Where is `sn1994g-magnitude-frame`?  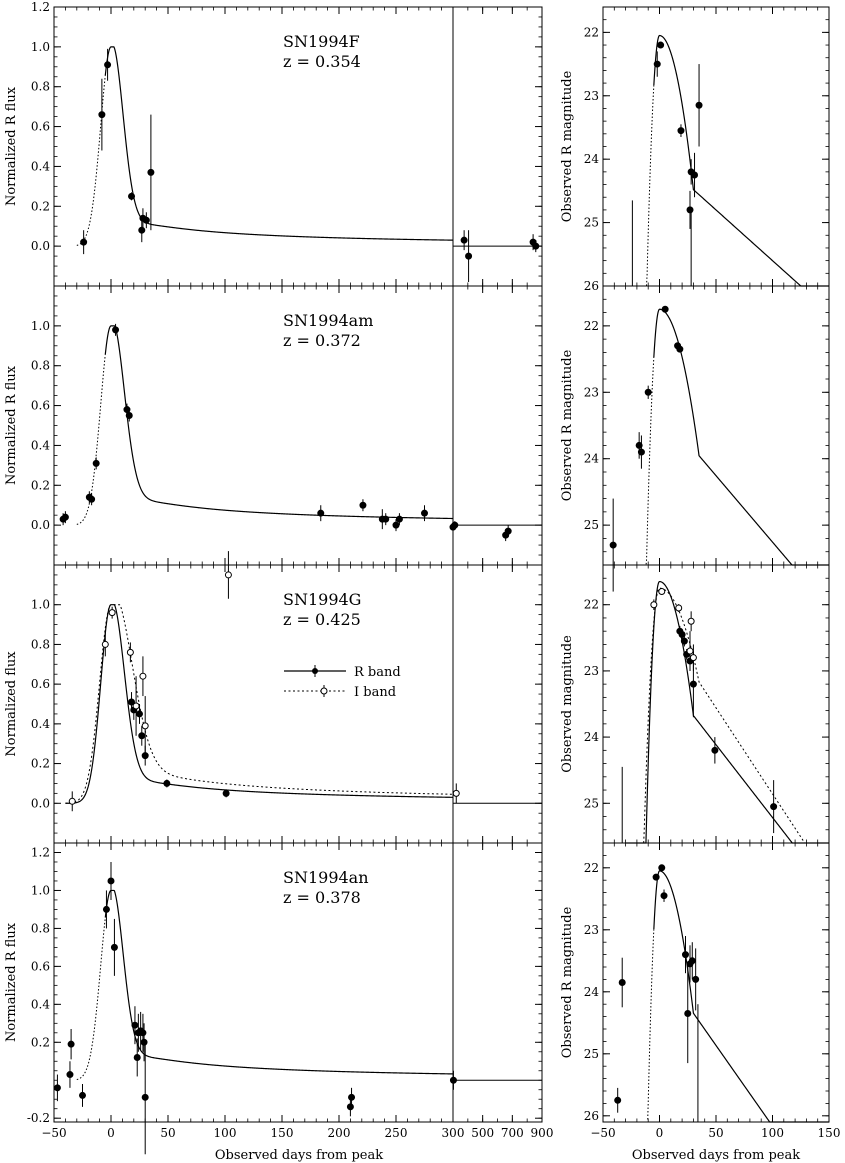
sn1994g-magnitude-frame is located at coordinates (716, 704).